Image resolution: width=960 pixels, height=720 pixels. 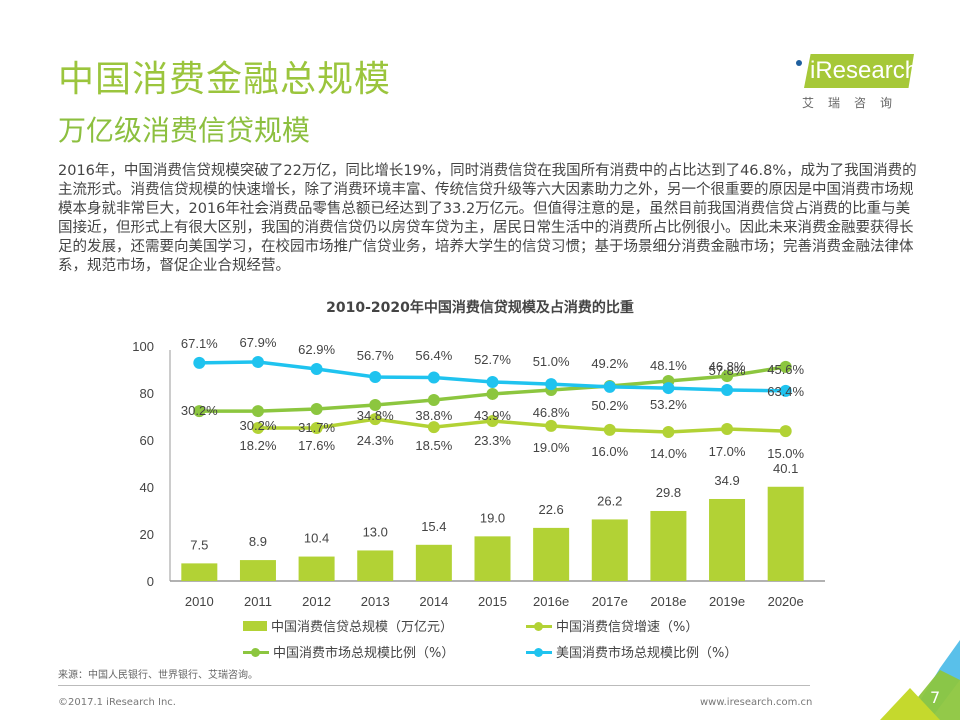 I want to click on logo-dot-icon, so click(x=799, y=63).